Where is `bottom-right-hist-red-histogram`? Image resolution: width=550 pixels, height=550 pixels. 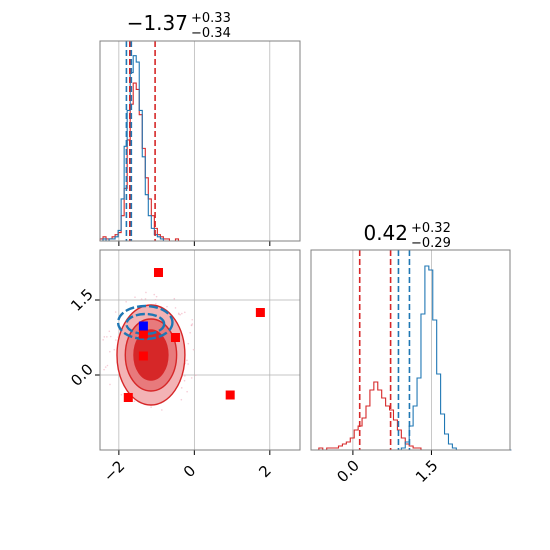
bottom-right-hist-red-histogram is located at coordinates (411, 416).